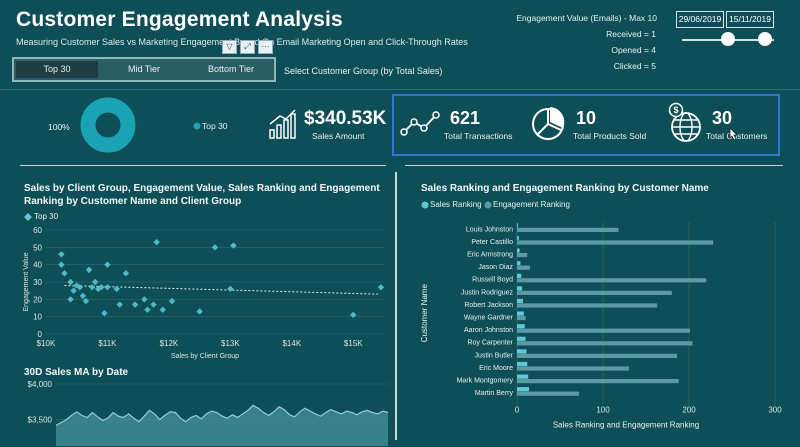 This screenshot has height=447, width=800. I want to click on segment-bottom-tier: Bottom Tier, so click(230, 69).